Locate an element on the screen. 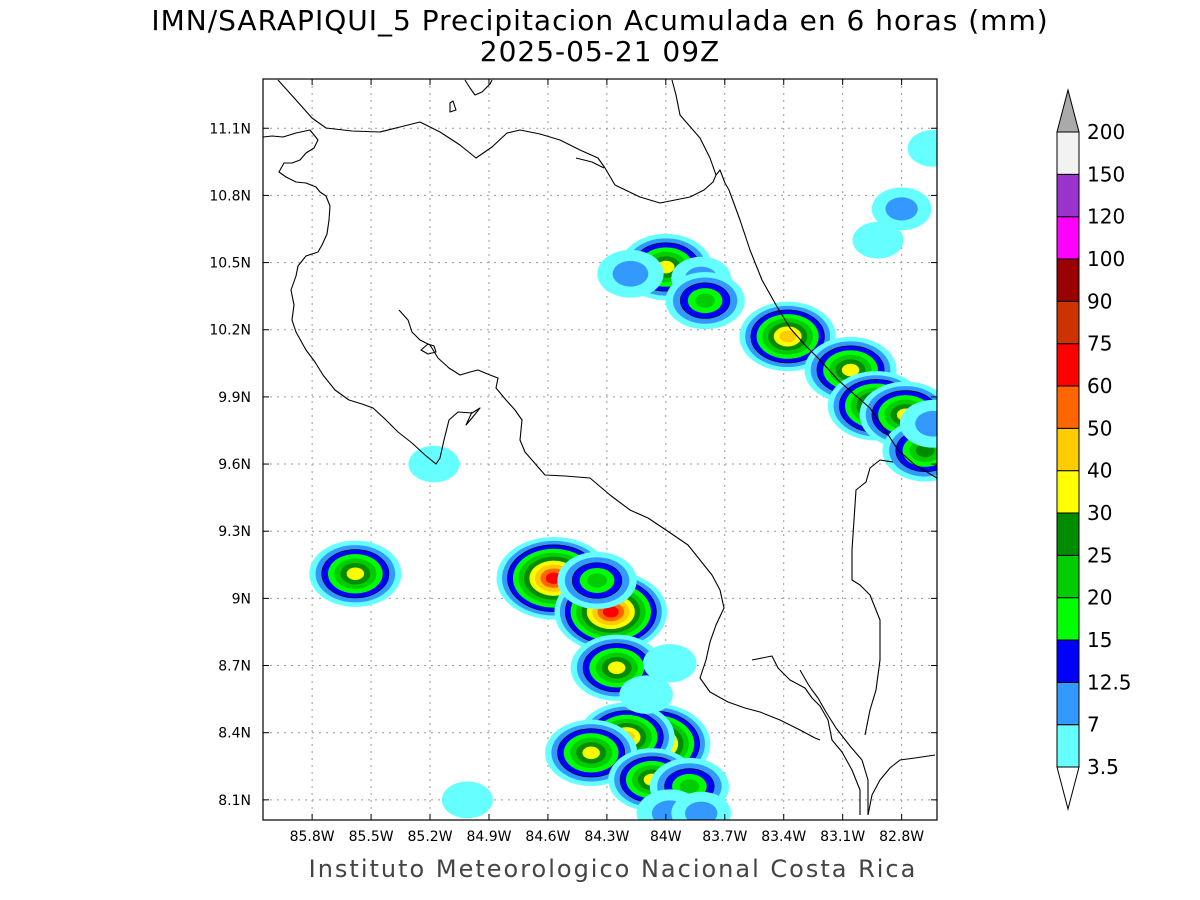  lon-tick-label: 83.4W is located at coordinates (783, 837).